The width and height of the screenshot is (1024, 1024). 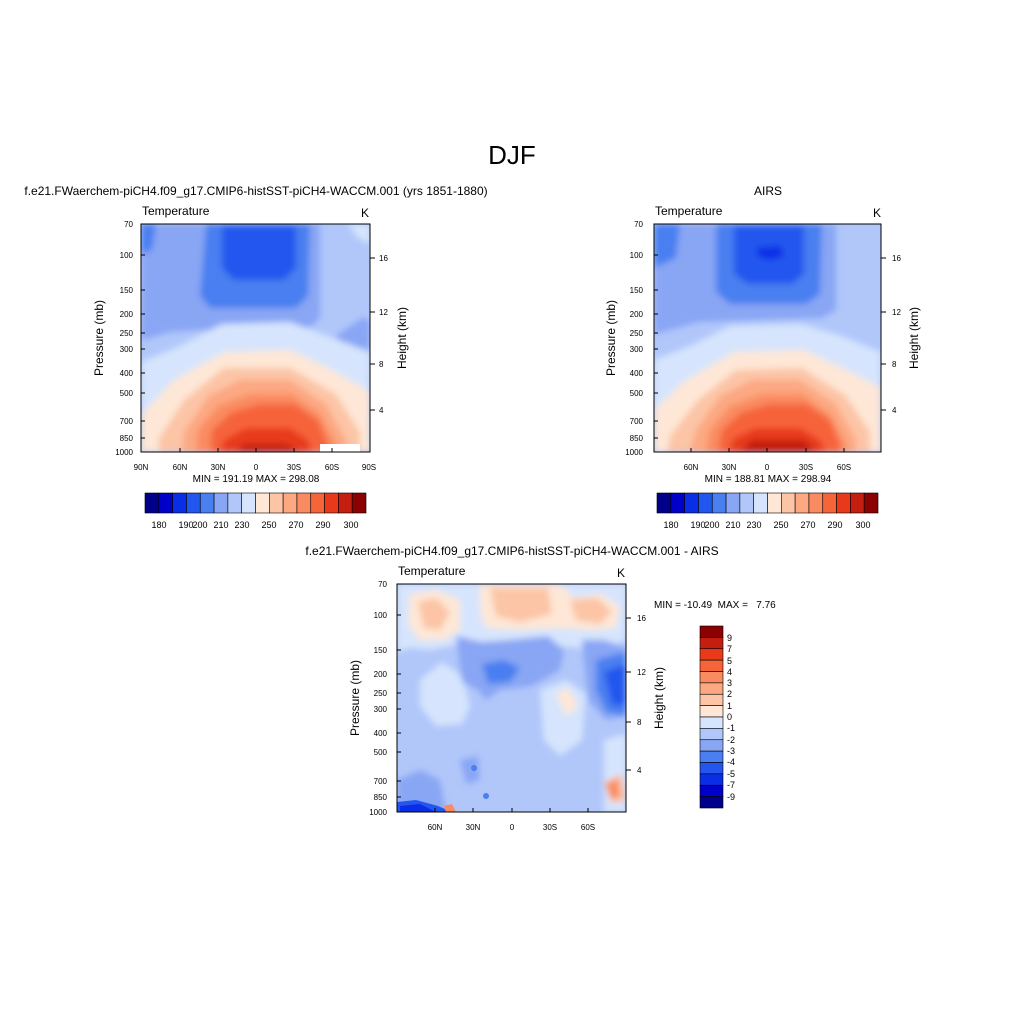 What do you see at coordinates (731, 740) in the screenshot?
I see `colorbar-label: -2` at bounding box center [731, 740].